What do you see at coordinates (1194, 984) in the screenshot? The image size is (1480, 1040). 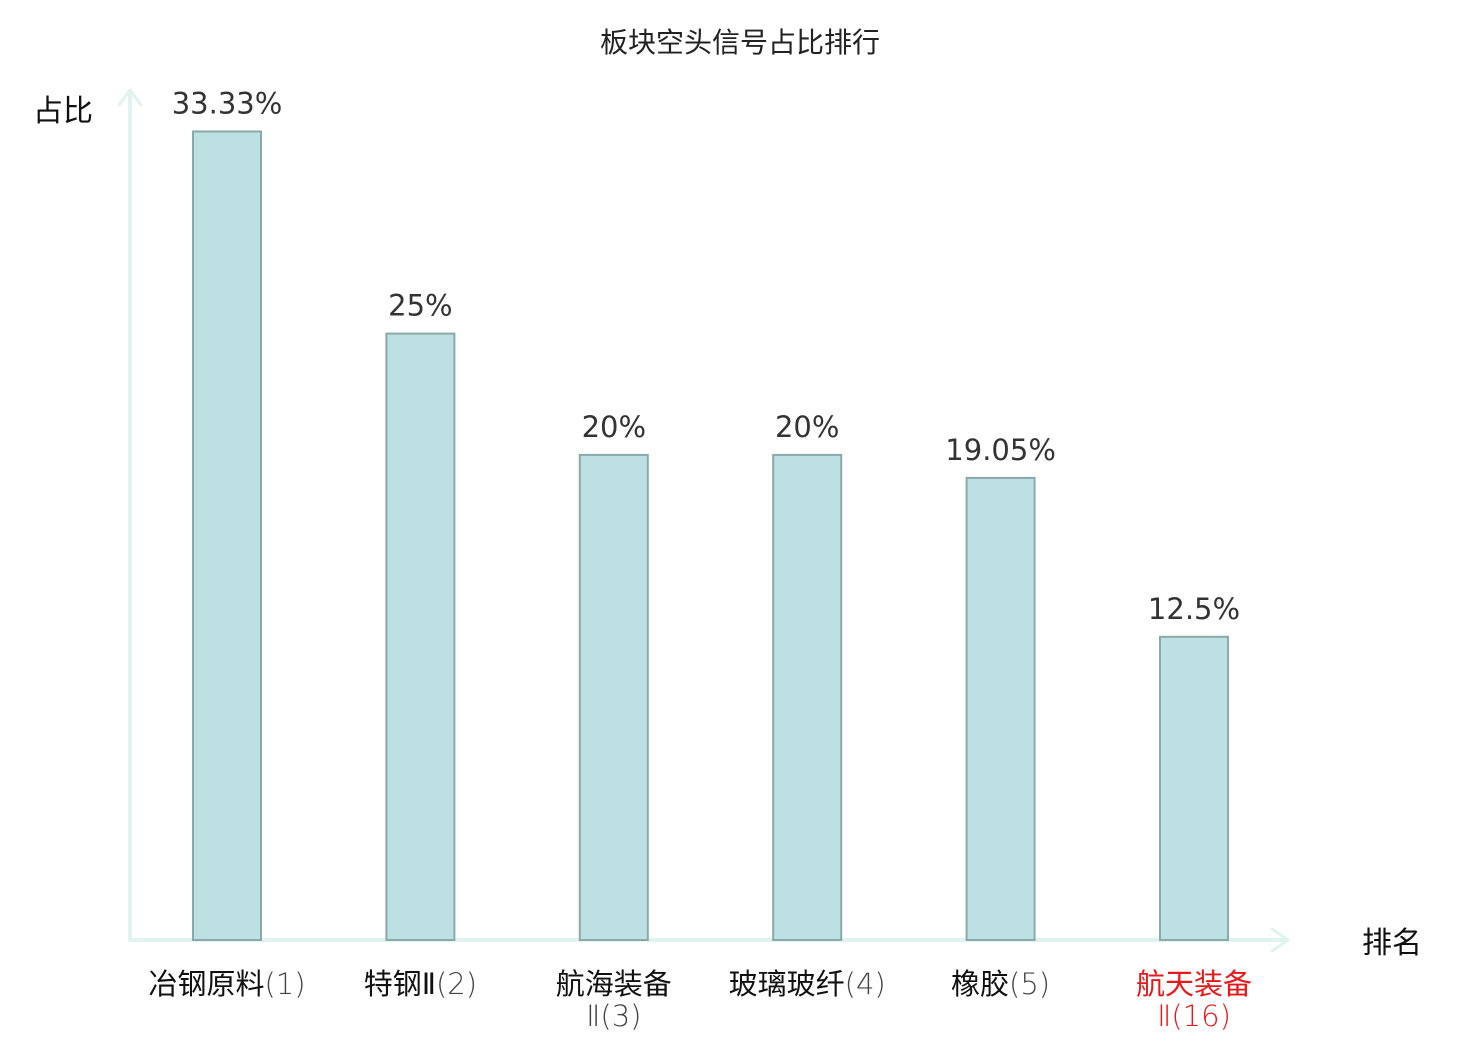 I see `category-name: 航天装备` at bounding box center [1194, 984].